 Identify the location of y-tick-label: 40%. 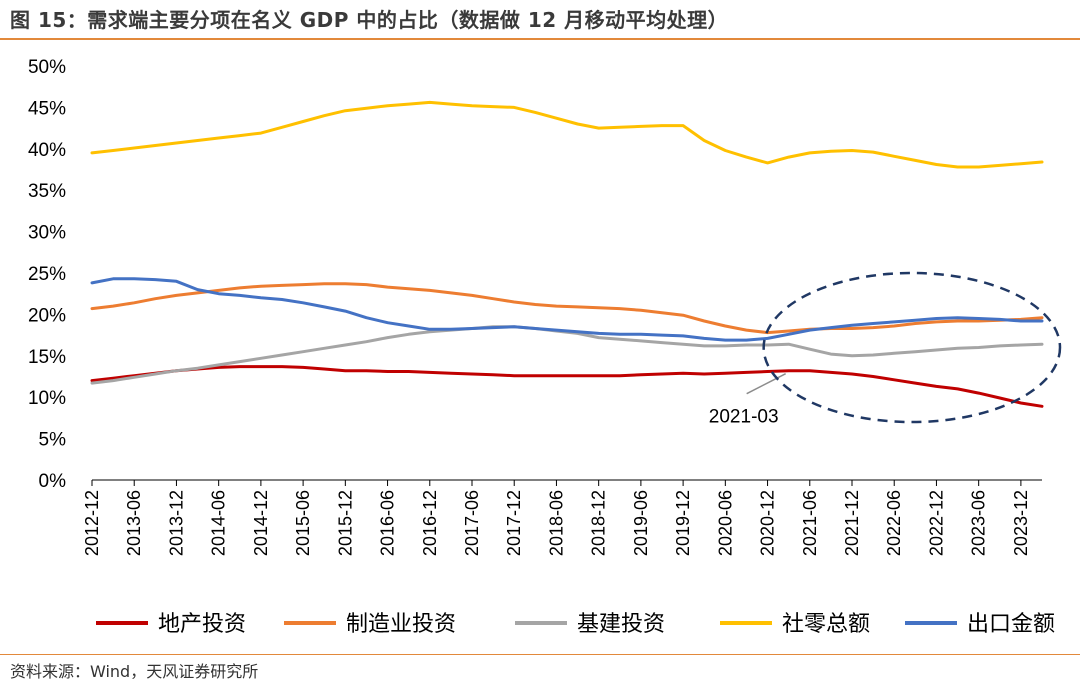
(47, 150).